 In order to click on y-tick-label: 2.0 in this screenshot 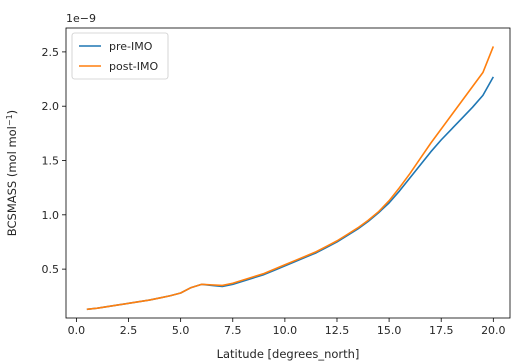, I will do `click(51, 106)`.